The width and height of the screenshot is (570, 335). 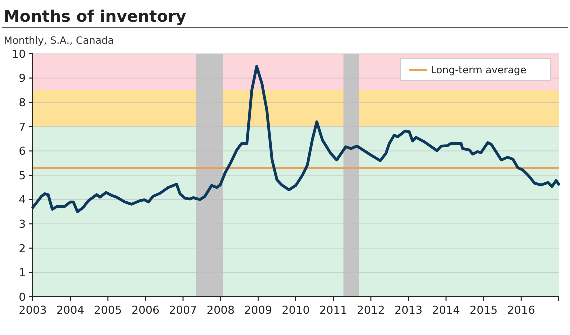 What do you see at coordinates (408, 310) in the screenshot?
I see `x-tick-label: 2013` at bounding box center [408, 310].